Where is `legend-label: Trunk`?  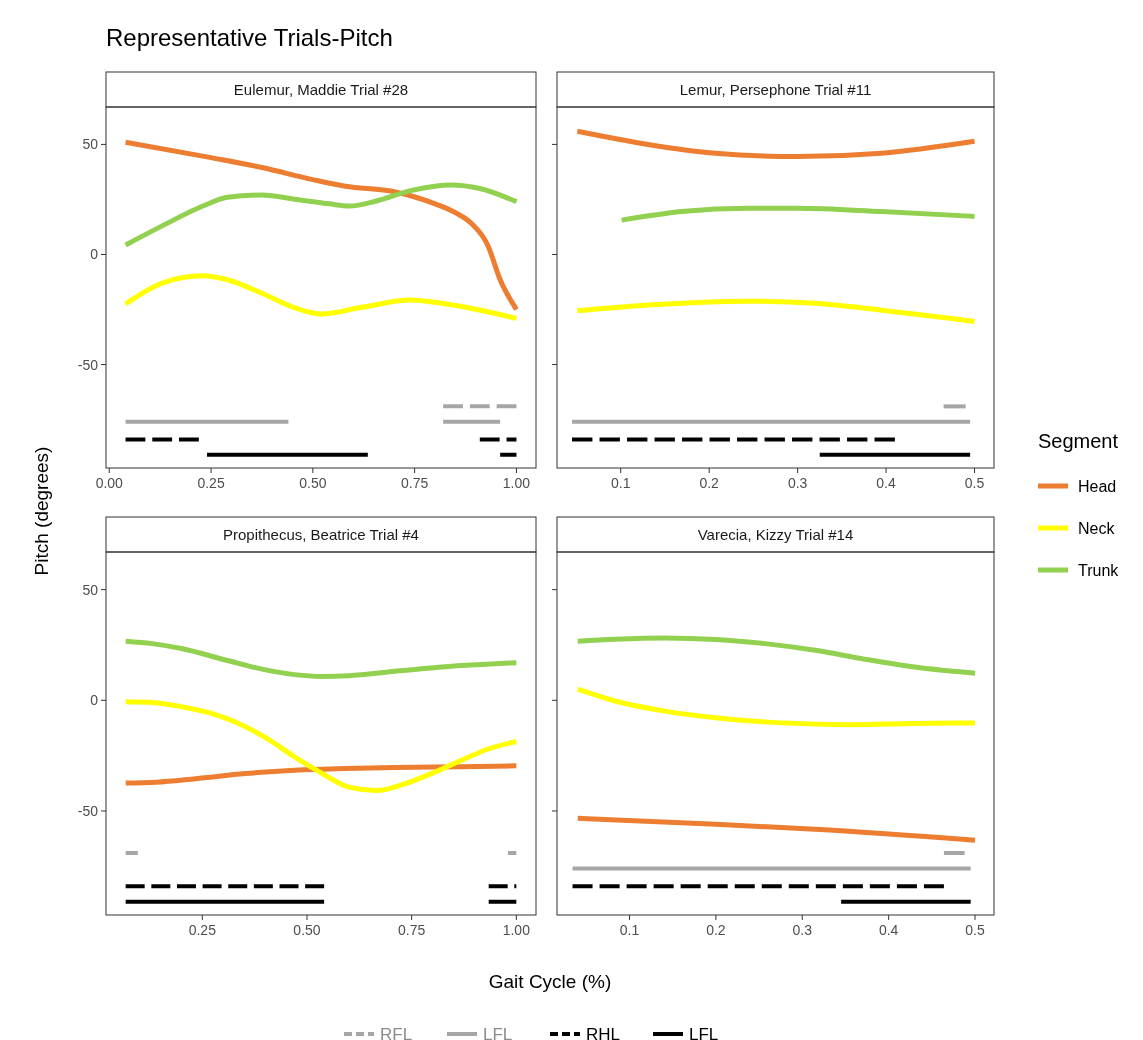
legend-label: Trunk is located at coordinates (1099, 570).